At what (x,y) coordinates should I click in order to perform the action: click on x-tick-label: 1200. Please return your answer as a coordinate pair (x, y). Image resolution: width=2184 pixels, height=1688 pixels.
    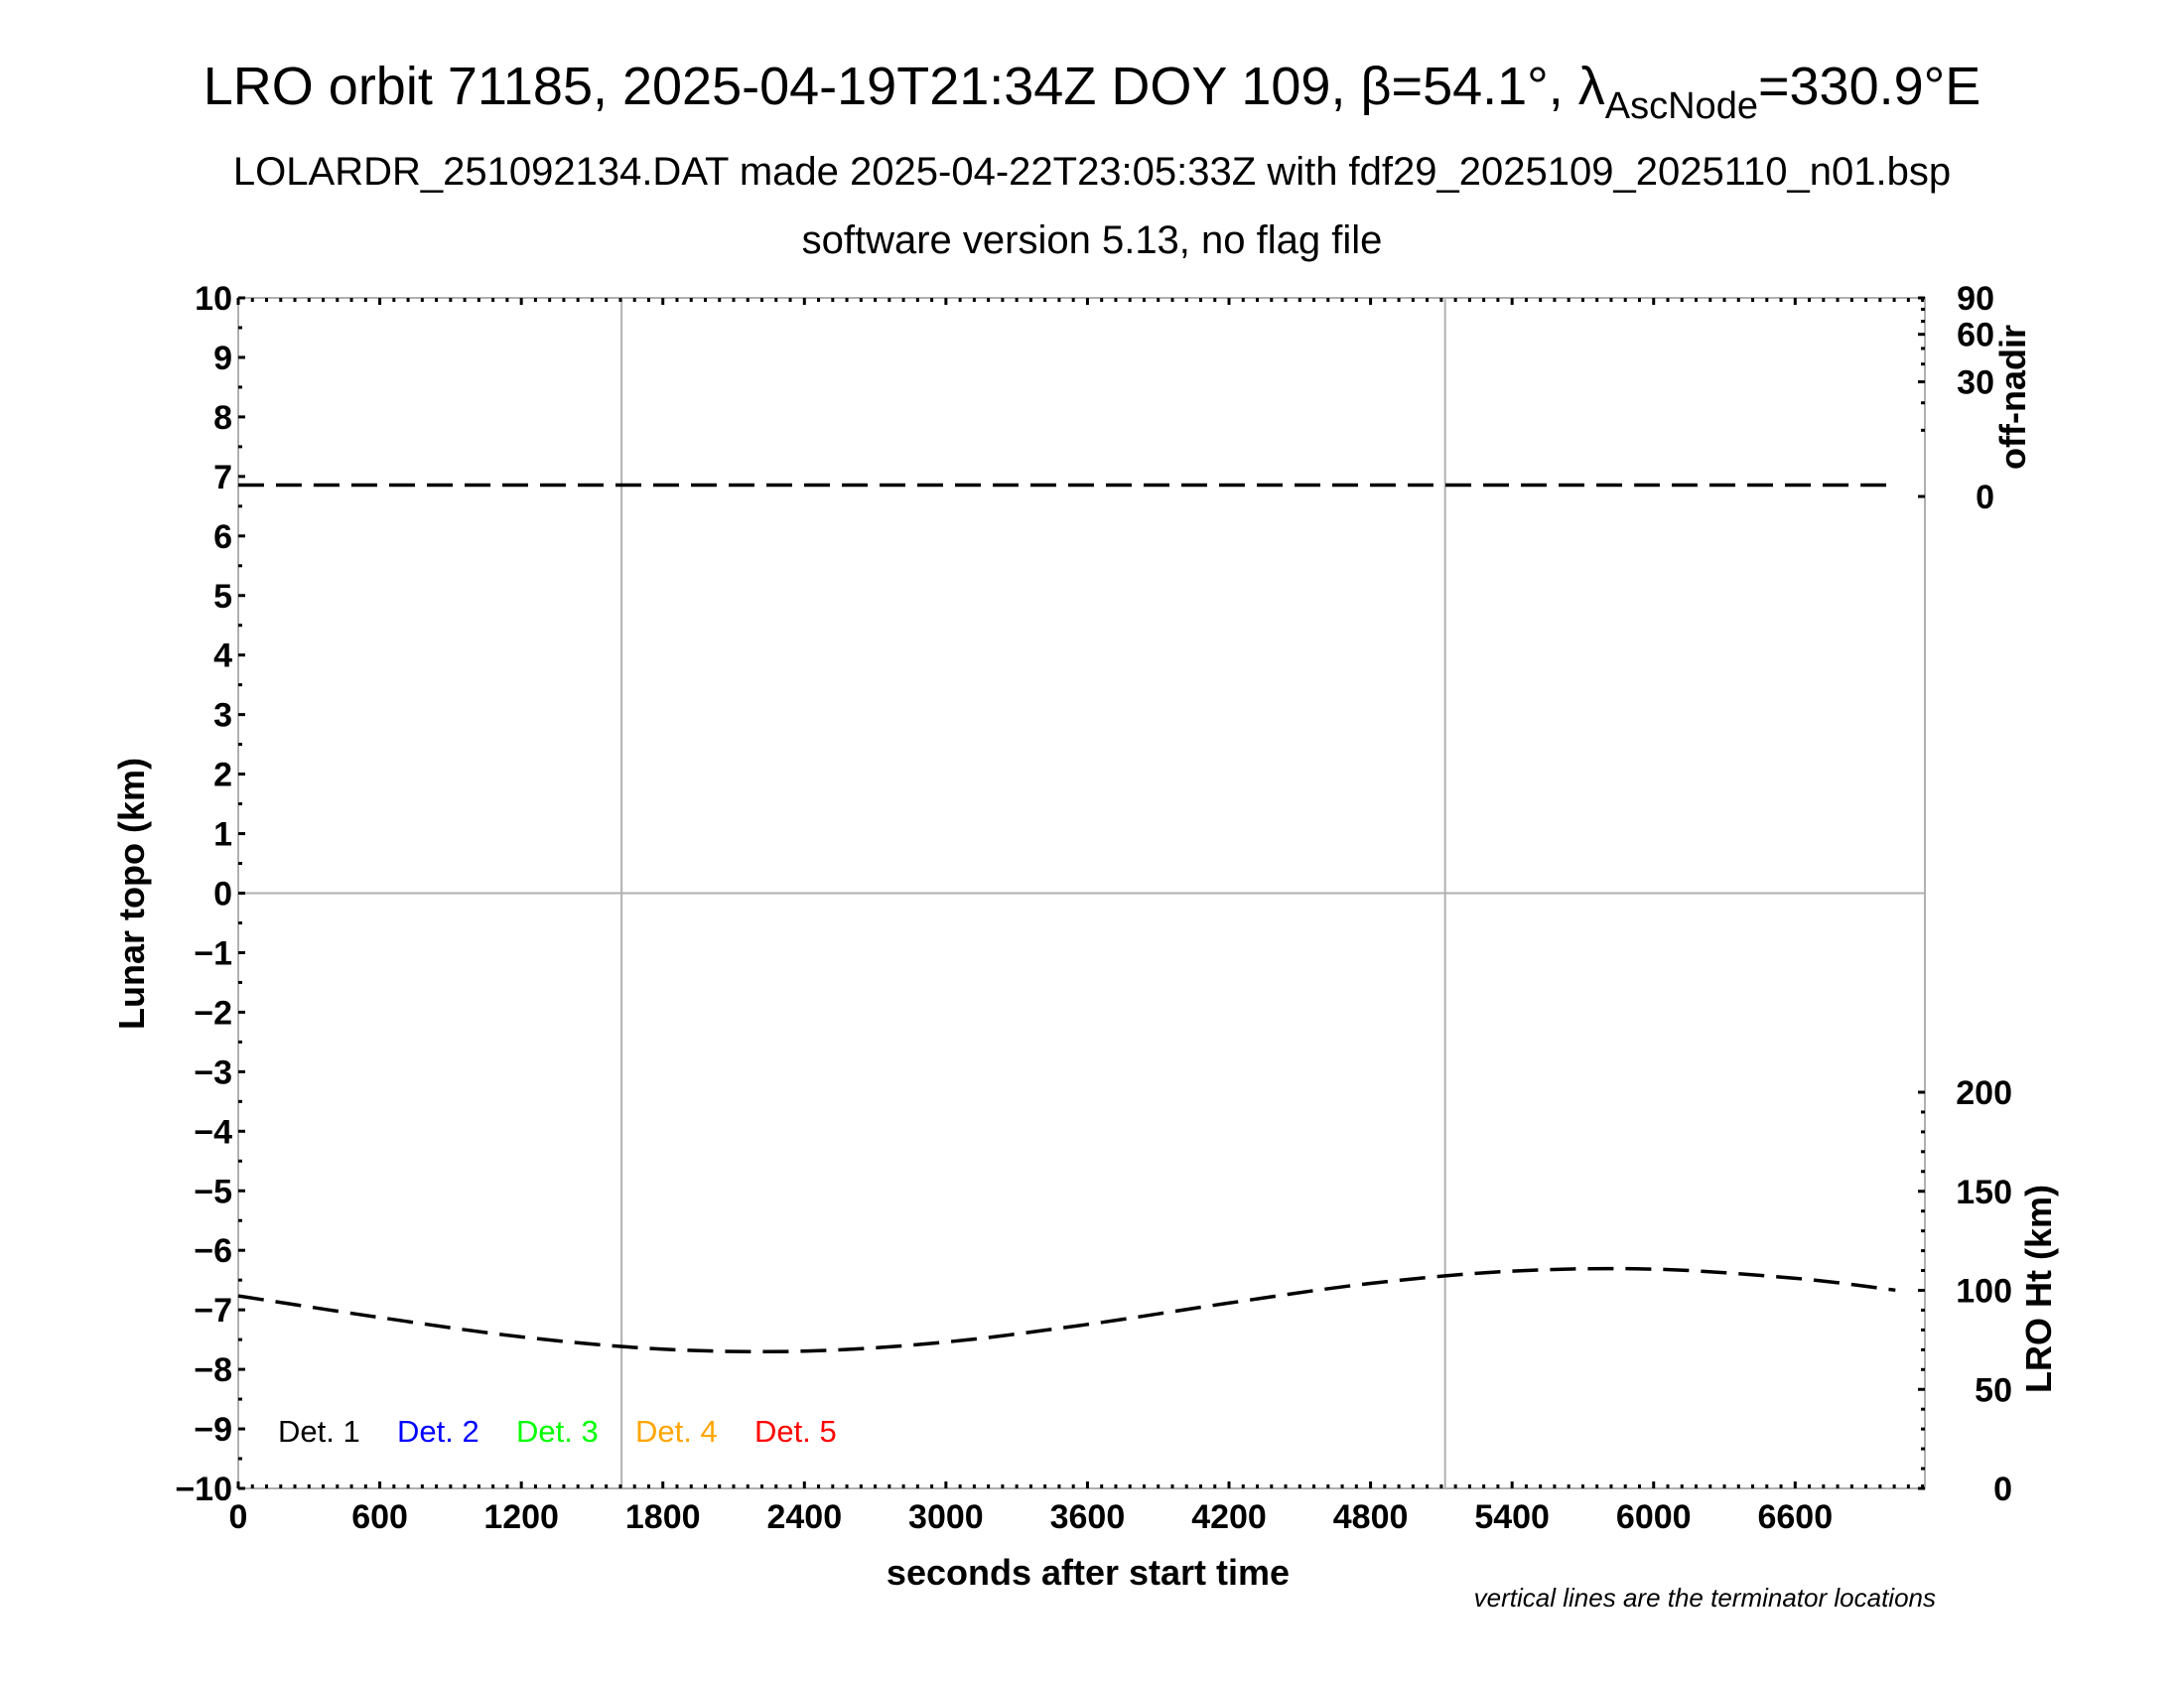
    Looking at the image, I should click on (521, 1517).